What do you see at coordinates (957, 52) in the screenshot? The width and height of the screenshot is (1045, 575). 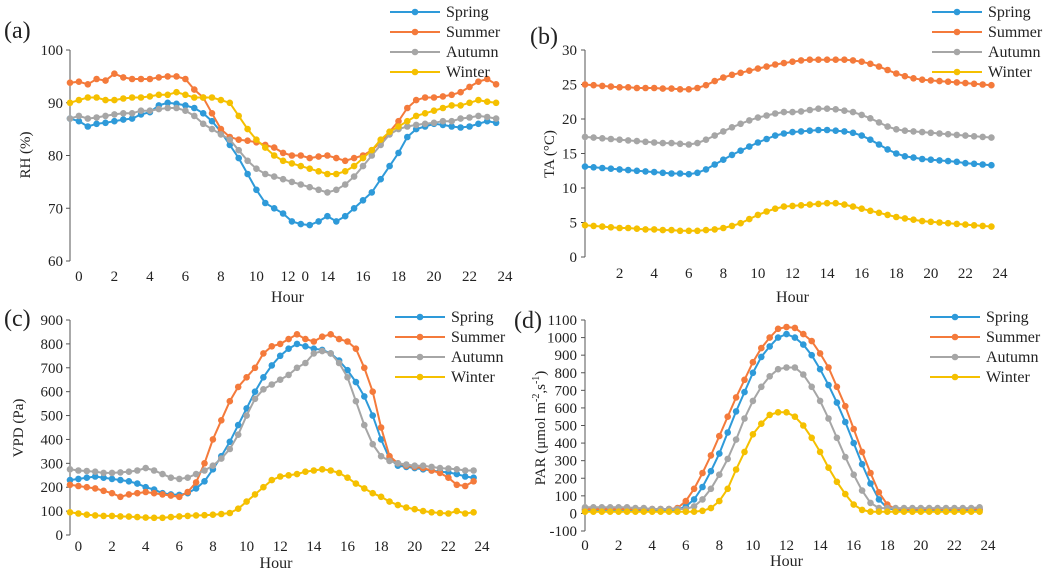 I see `legend-marker` at bounding box center [957, 52].